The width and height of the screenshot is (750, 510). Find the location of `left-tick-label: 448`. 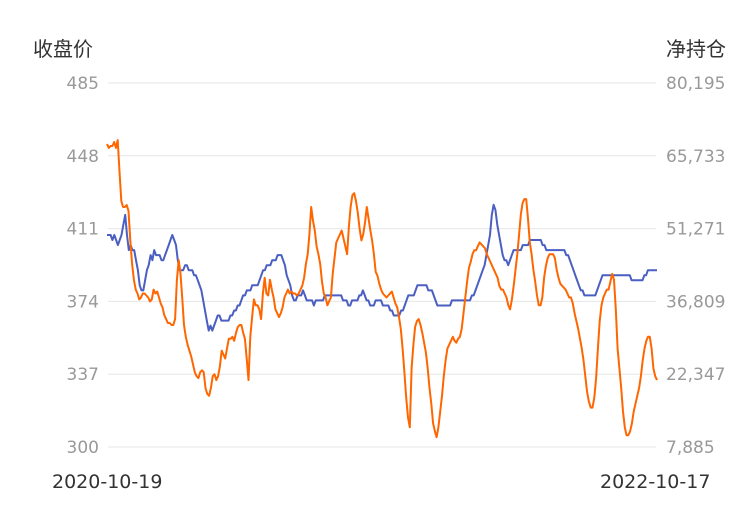

left-tick-label: 448 is located at coordinates (83, 157).